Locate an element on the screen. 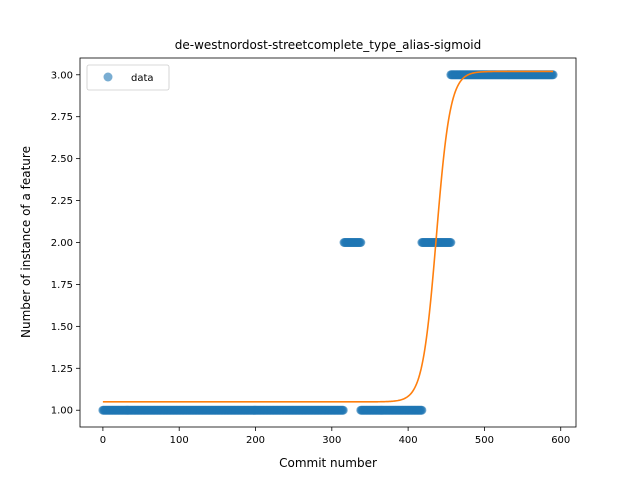  y-tick-label: 2.00 is located at coordinates (62, 243).